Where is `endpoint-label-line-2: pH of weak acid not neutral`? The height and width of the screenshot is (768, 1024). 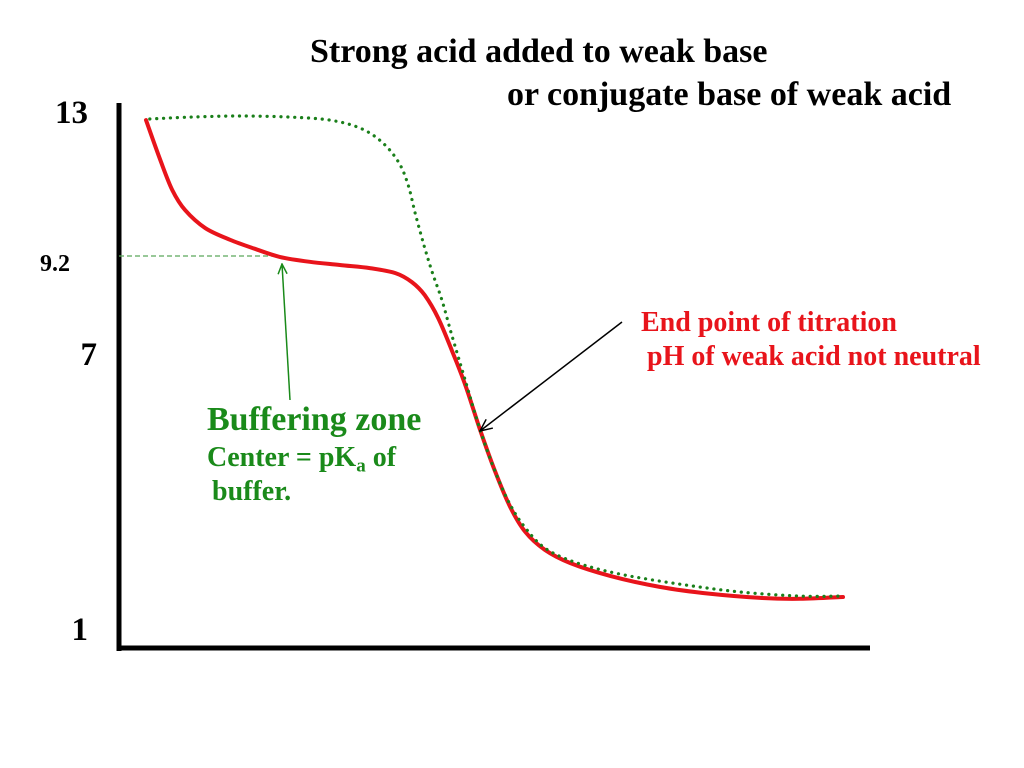
endpoint-label-line-2: pH of weak acid not neutral is located at coordinates (814, 356).